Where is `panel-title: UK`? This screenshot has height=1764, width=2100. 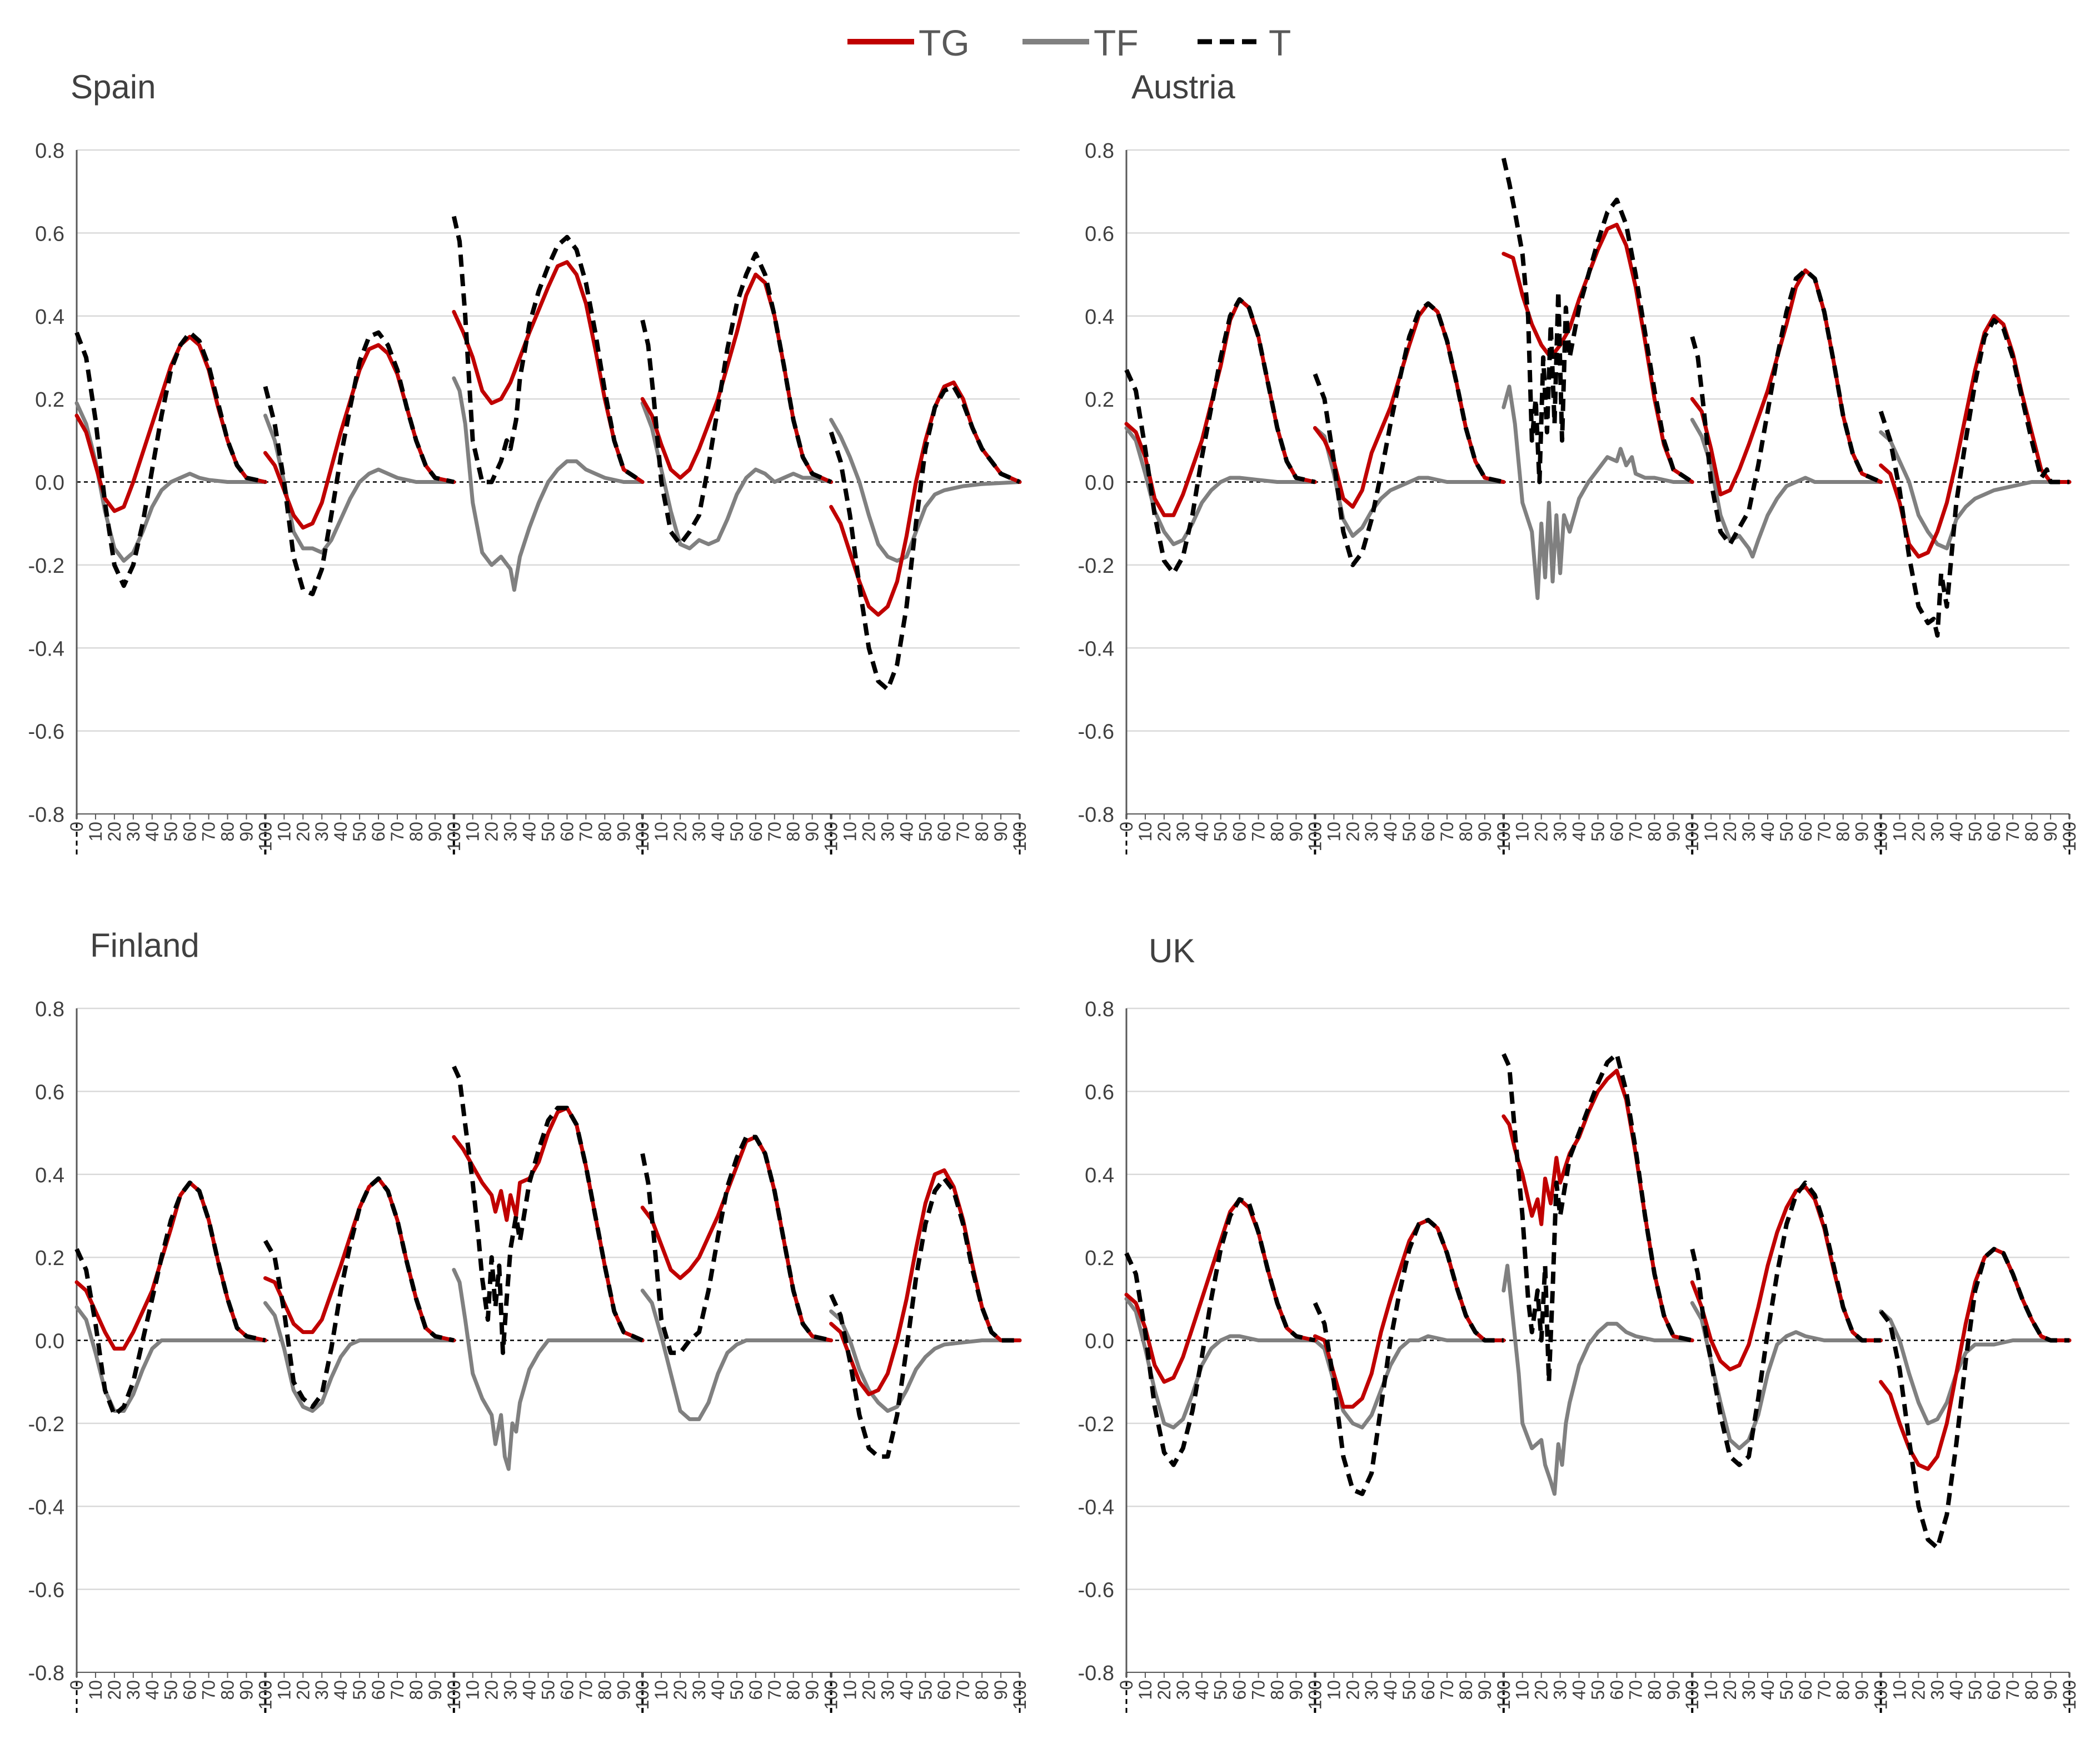
panel-title: UK is located at coordinates (1172, 951).